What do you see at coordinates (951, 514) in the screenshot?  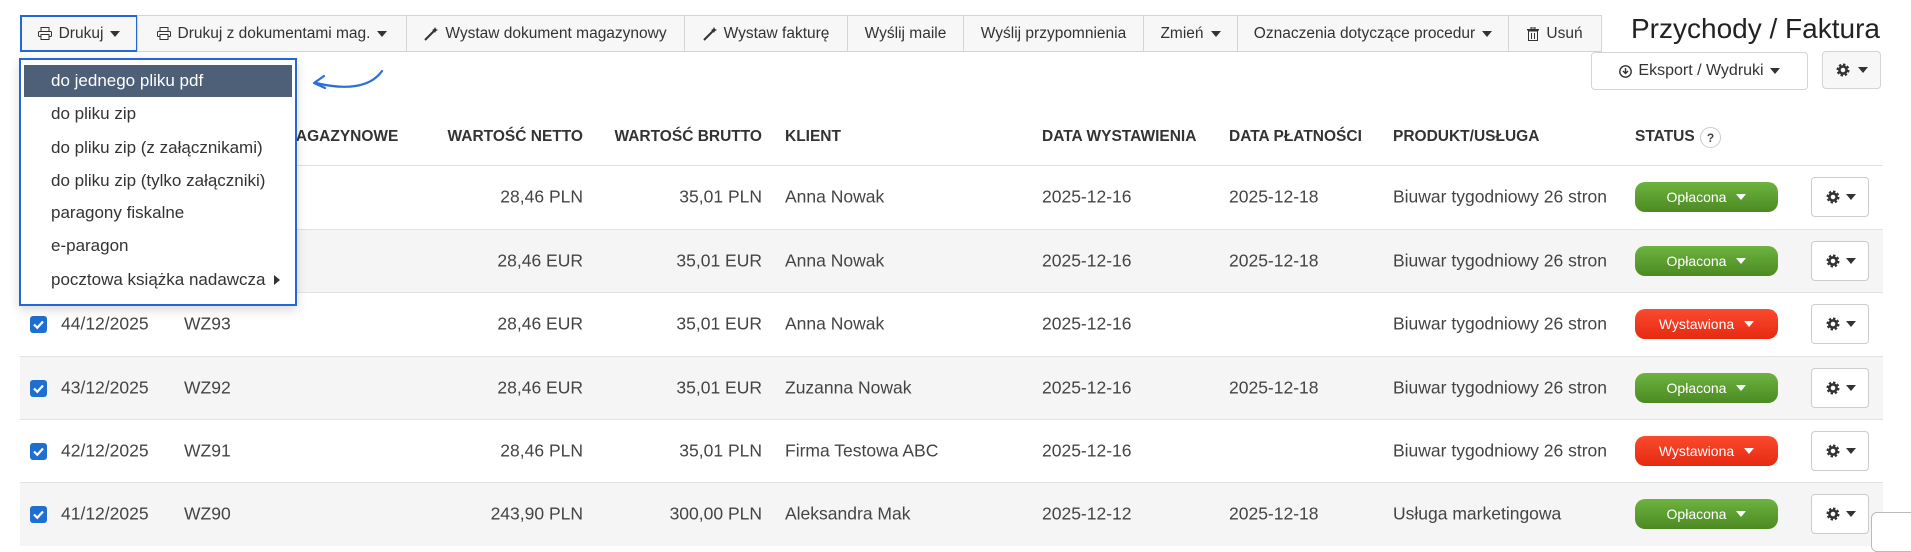 I see `table-row` at bounding box center [951, 514].